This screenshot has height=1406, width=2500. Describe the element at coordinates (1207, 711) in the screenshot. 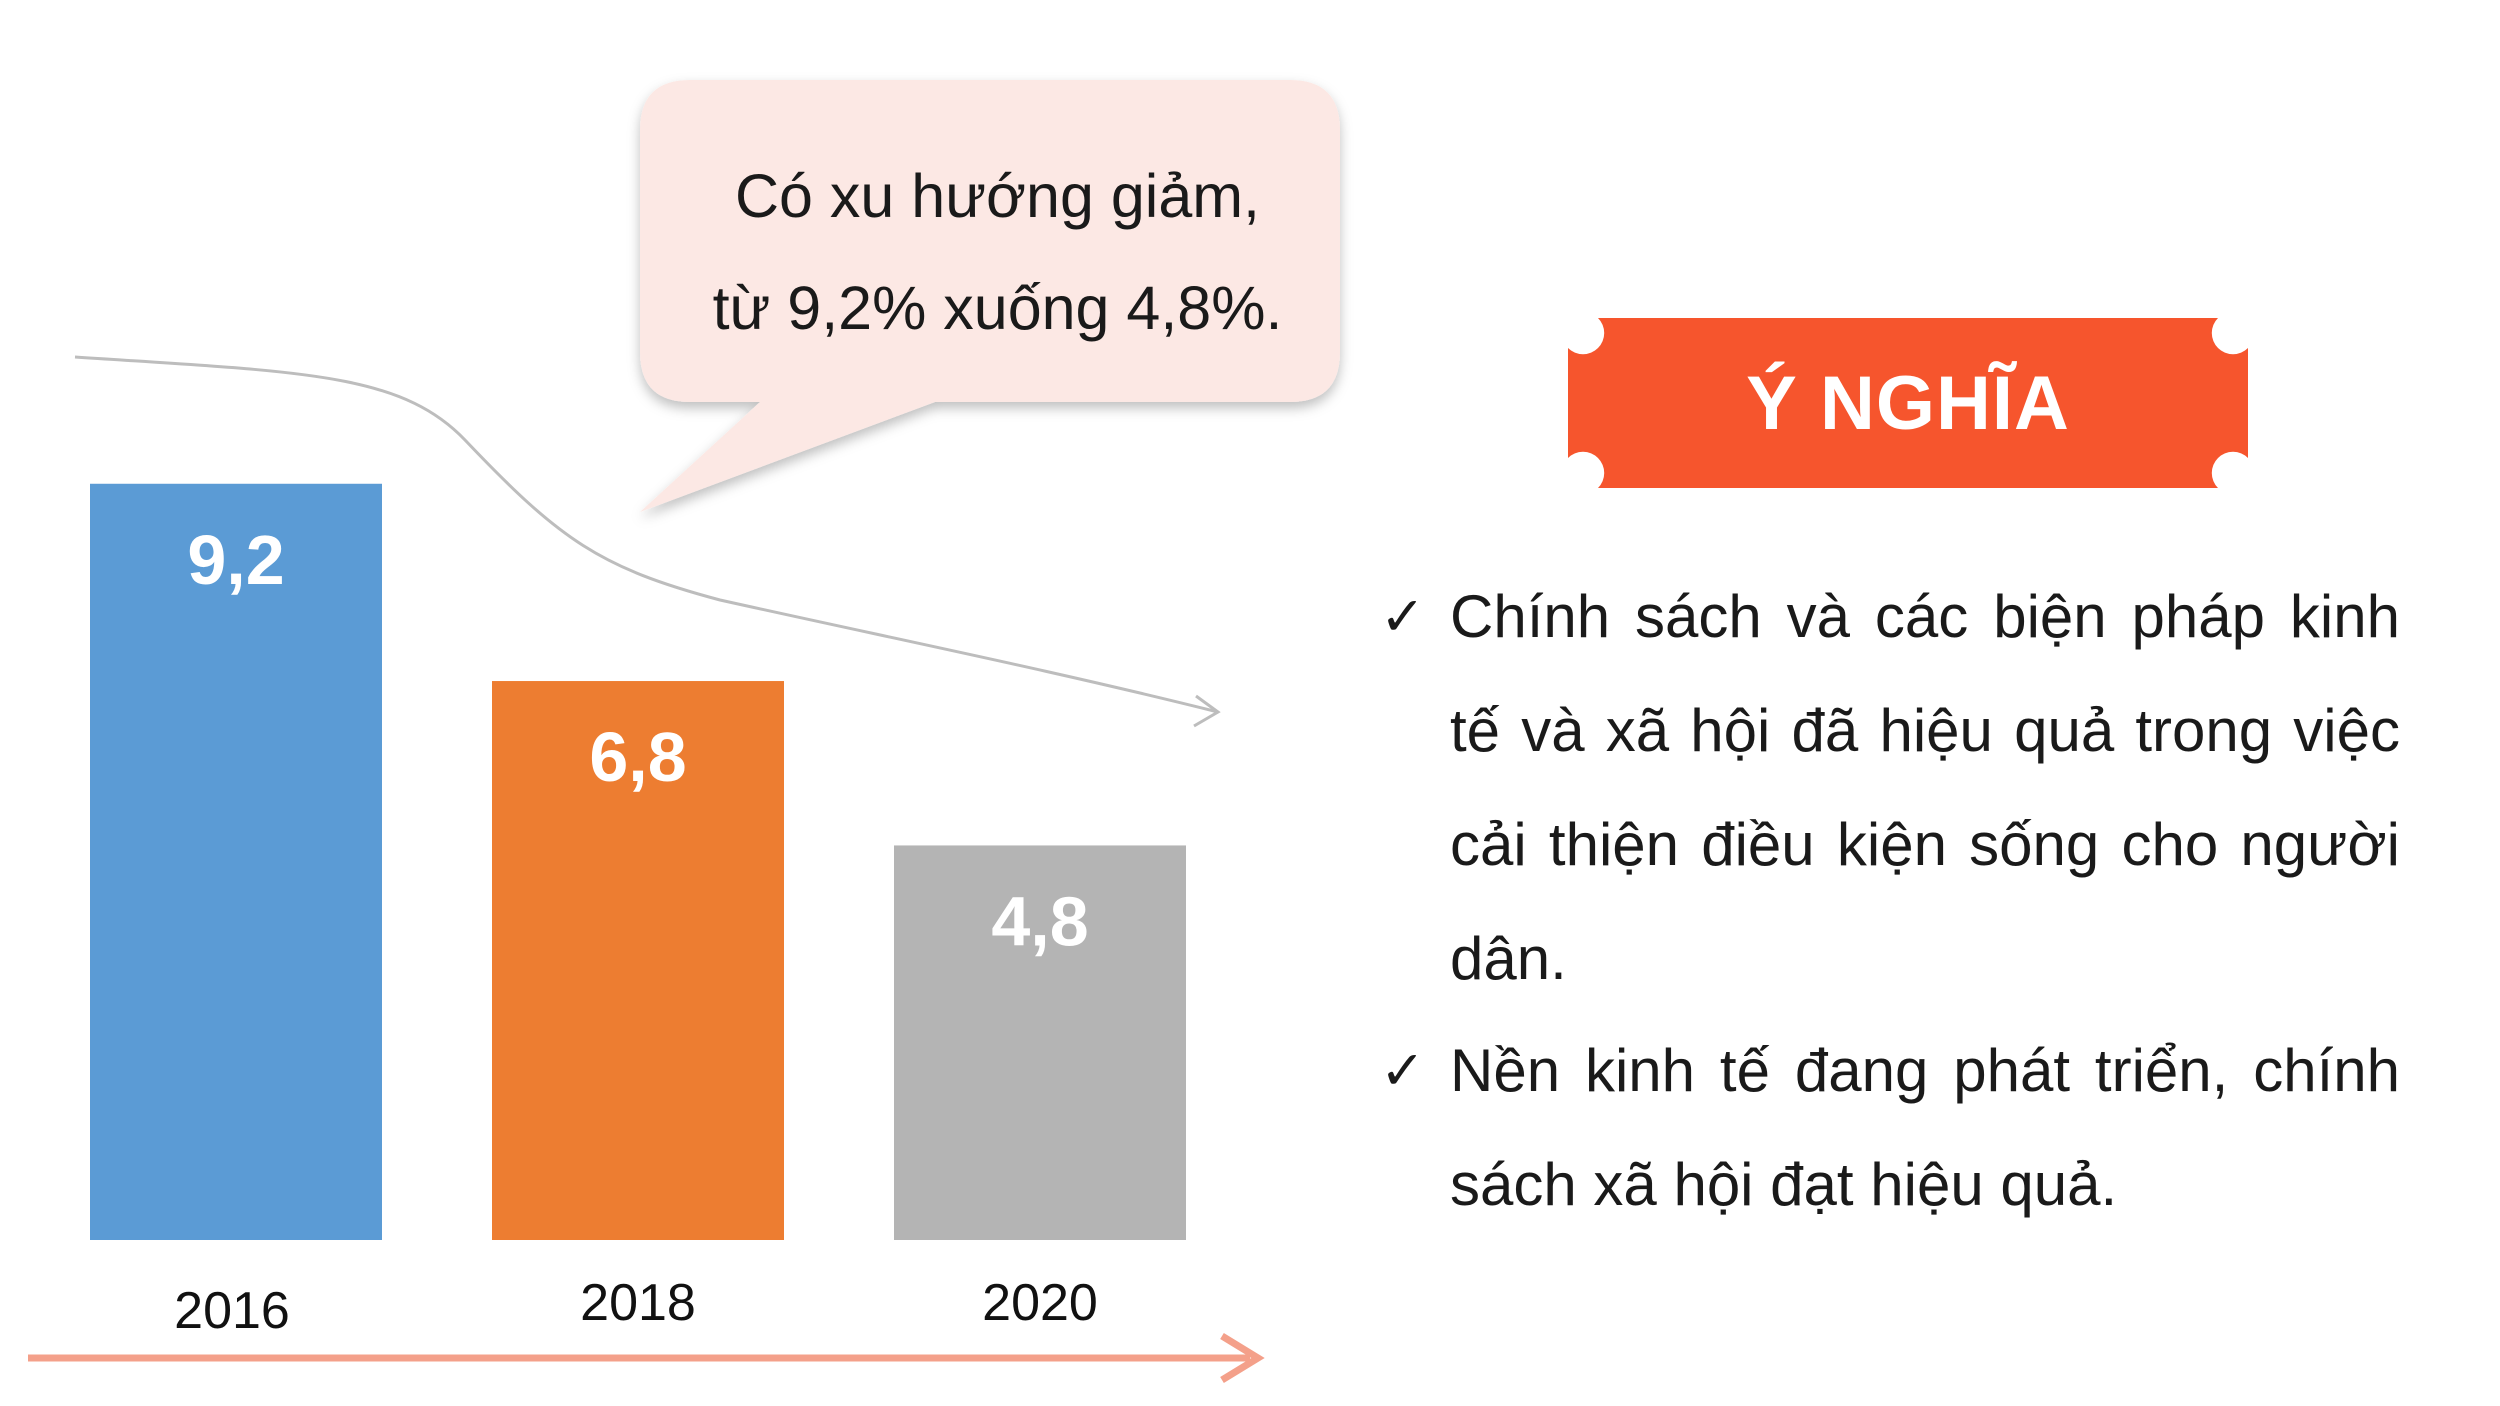

I see `trend-arrowhead` at that location.